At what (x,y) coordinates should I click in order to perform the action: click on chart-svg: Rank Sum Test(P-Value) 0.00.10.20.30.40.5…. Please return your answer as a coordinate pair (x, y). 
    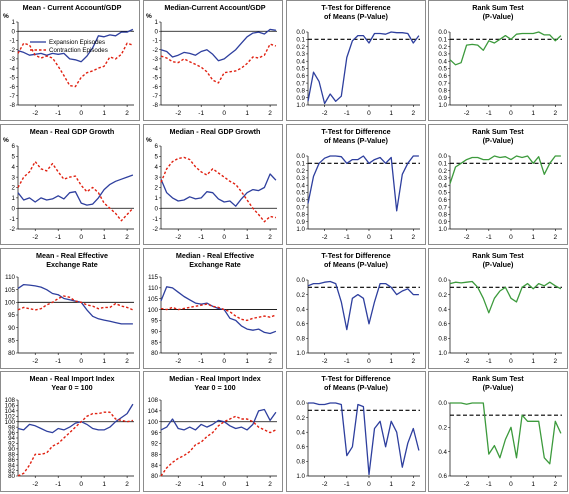
    Looking at the image, I should click on (498, 184).